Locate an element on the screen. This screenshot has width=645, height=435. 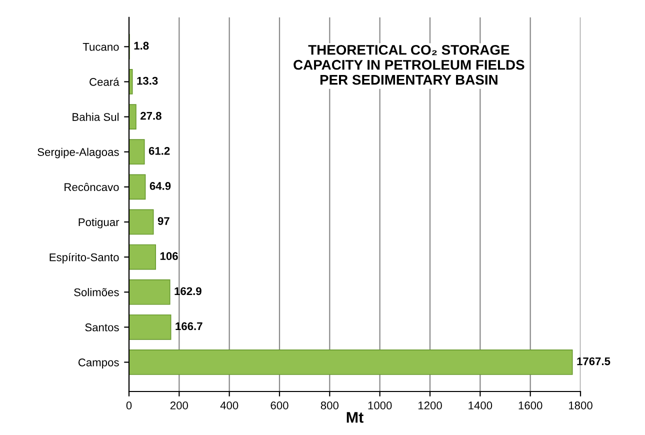
y-tick-label: Bahia Sul is located at coordinates (95, 116).